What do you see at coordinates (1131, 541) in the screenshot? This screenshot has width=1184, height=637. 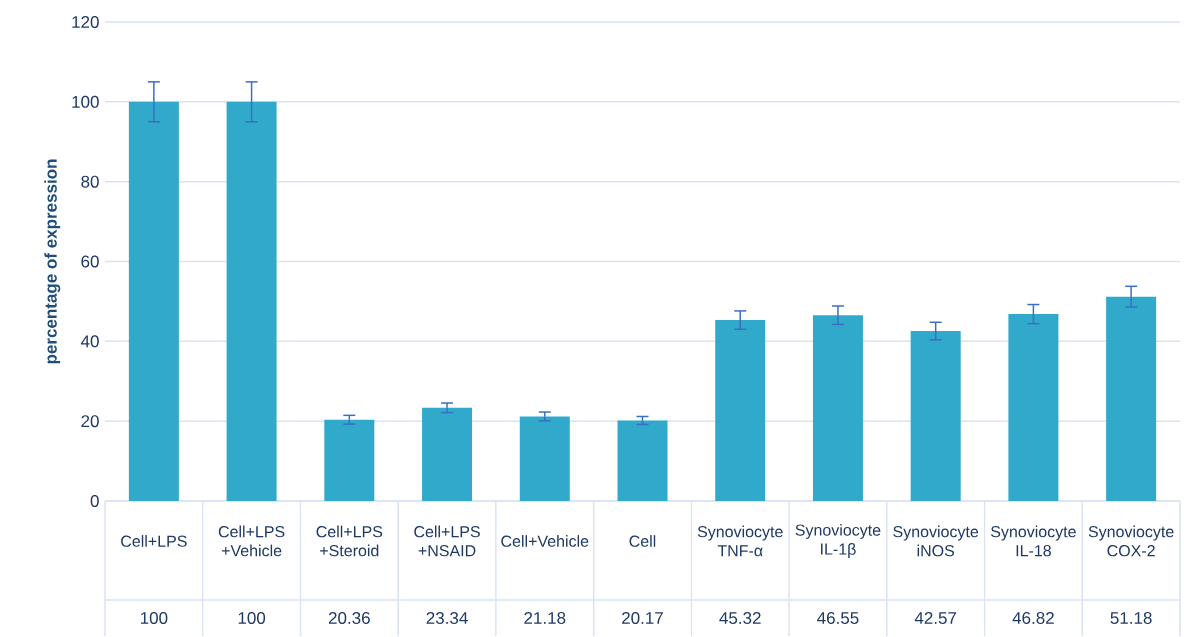 I see `x-tick-label: Synoviocyte COX-2` at bounding box center [1131, 541].